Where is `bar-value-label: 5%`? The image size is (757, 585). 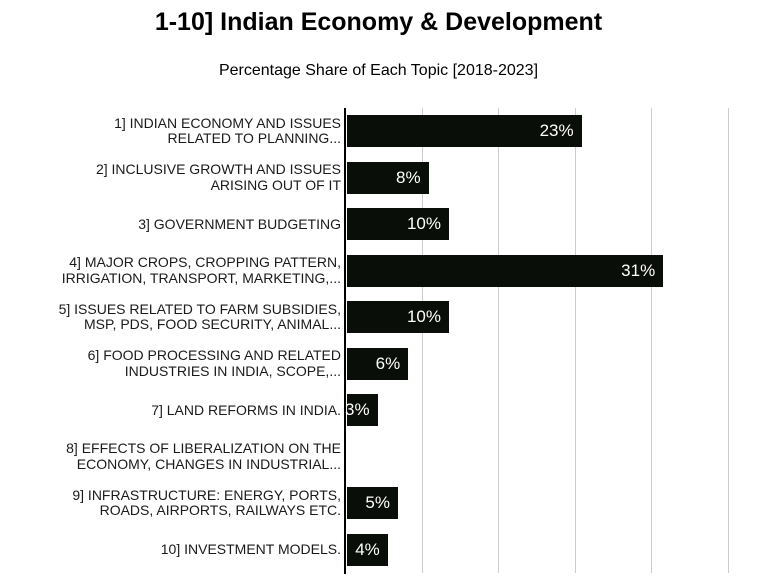 bar-value-label: 5% is located at coordinates (377, 503).